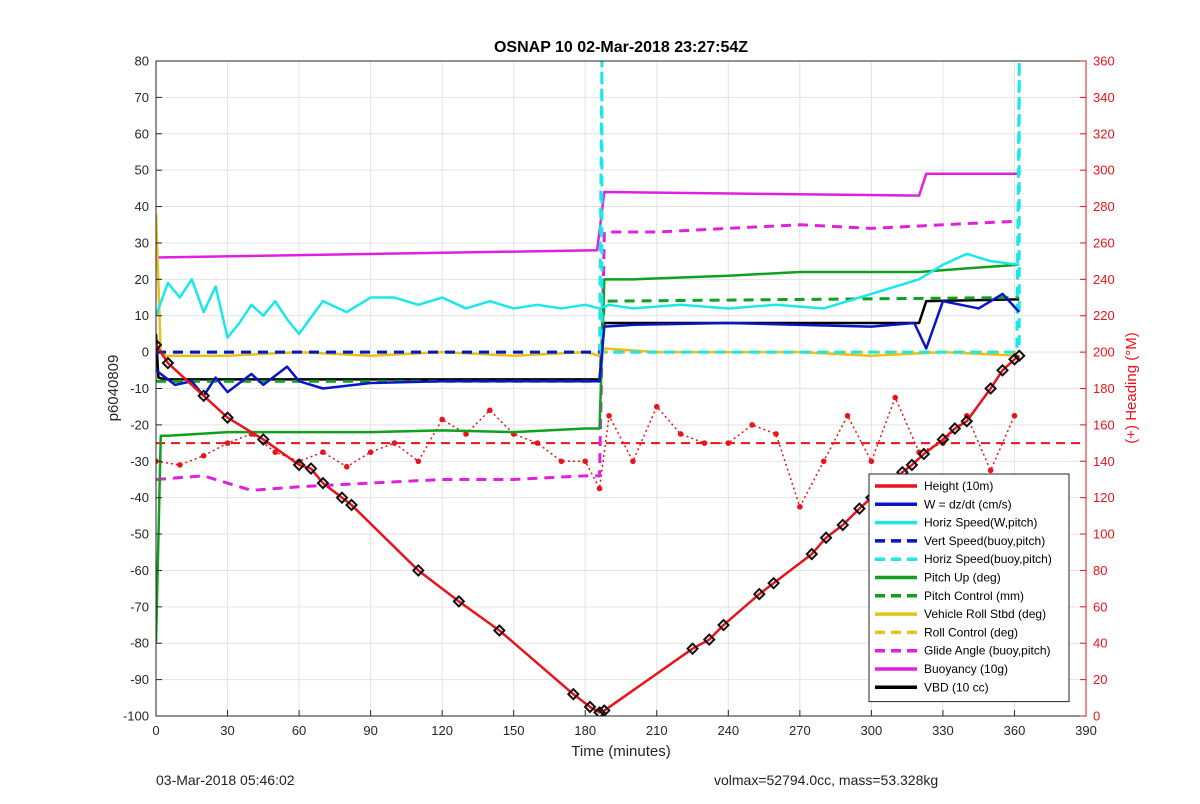  Describe the element at coordinates (1104, 534) in the screenshot. I see `y-right-tick-label-13: 100` at that location.